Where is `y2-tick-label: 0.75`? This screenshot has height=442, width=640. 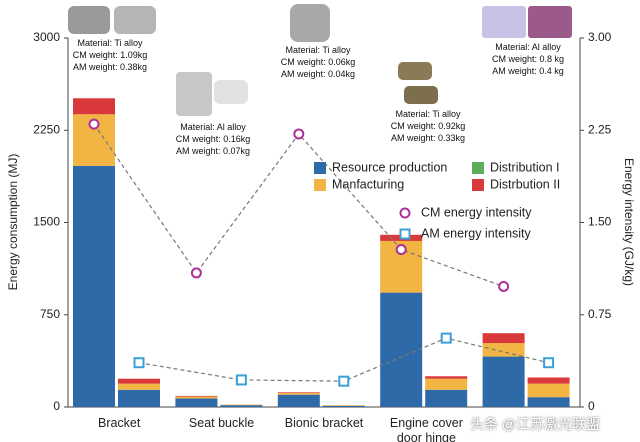 y2-tick-label: 0.75 is located at coordinates (600, 314).